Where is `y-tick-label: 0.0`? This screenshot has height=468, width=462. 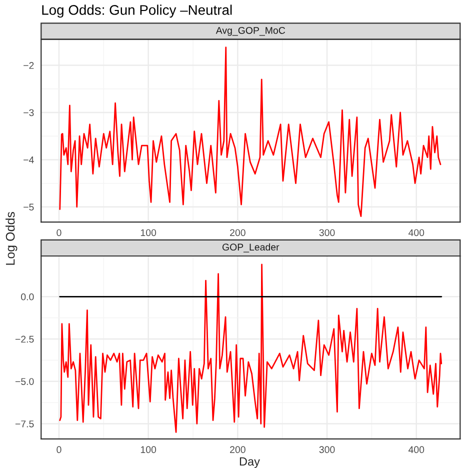
y-tick-label: 0.0 is located at coordinates (27, 296).